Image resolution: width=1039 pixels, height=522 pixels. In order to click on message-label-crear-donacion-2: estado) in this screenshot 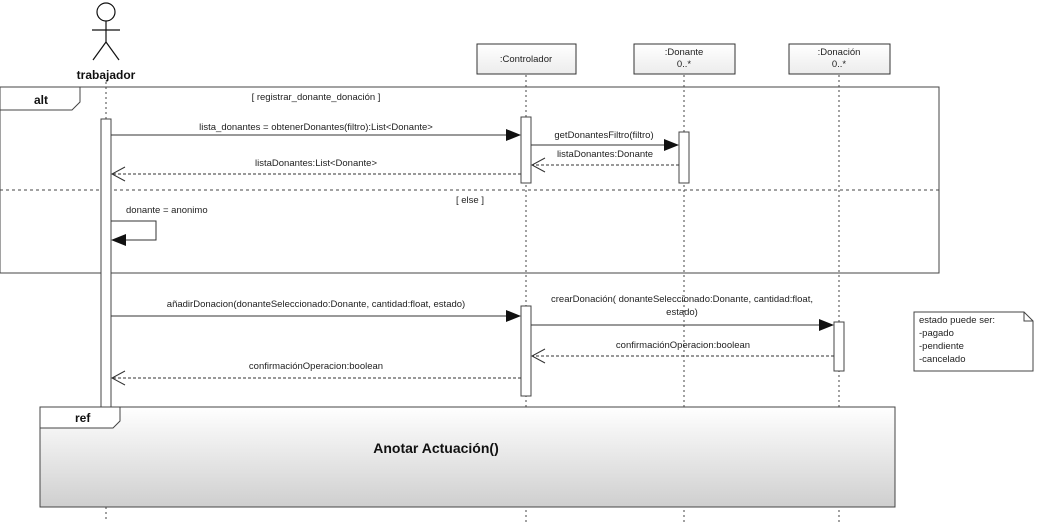, I will do `click(682, 312)`.